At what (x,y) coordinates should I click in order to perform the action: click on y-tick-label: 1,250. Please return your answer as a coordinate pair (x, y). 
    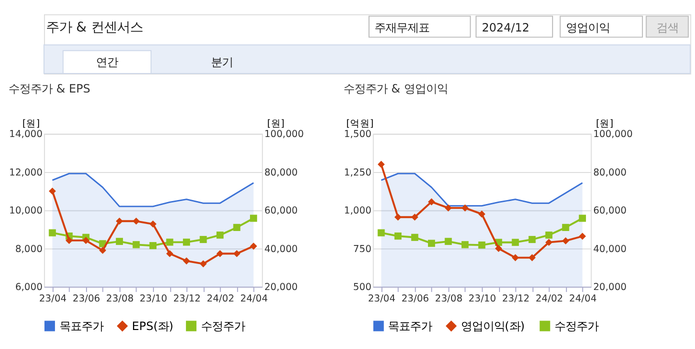
    Looking at the image, I should click on (358, 172).